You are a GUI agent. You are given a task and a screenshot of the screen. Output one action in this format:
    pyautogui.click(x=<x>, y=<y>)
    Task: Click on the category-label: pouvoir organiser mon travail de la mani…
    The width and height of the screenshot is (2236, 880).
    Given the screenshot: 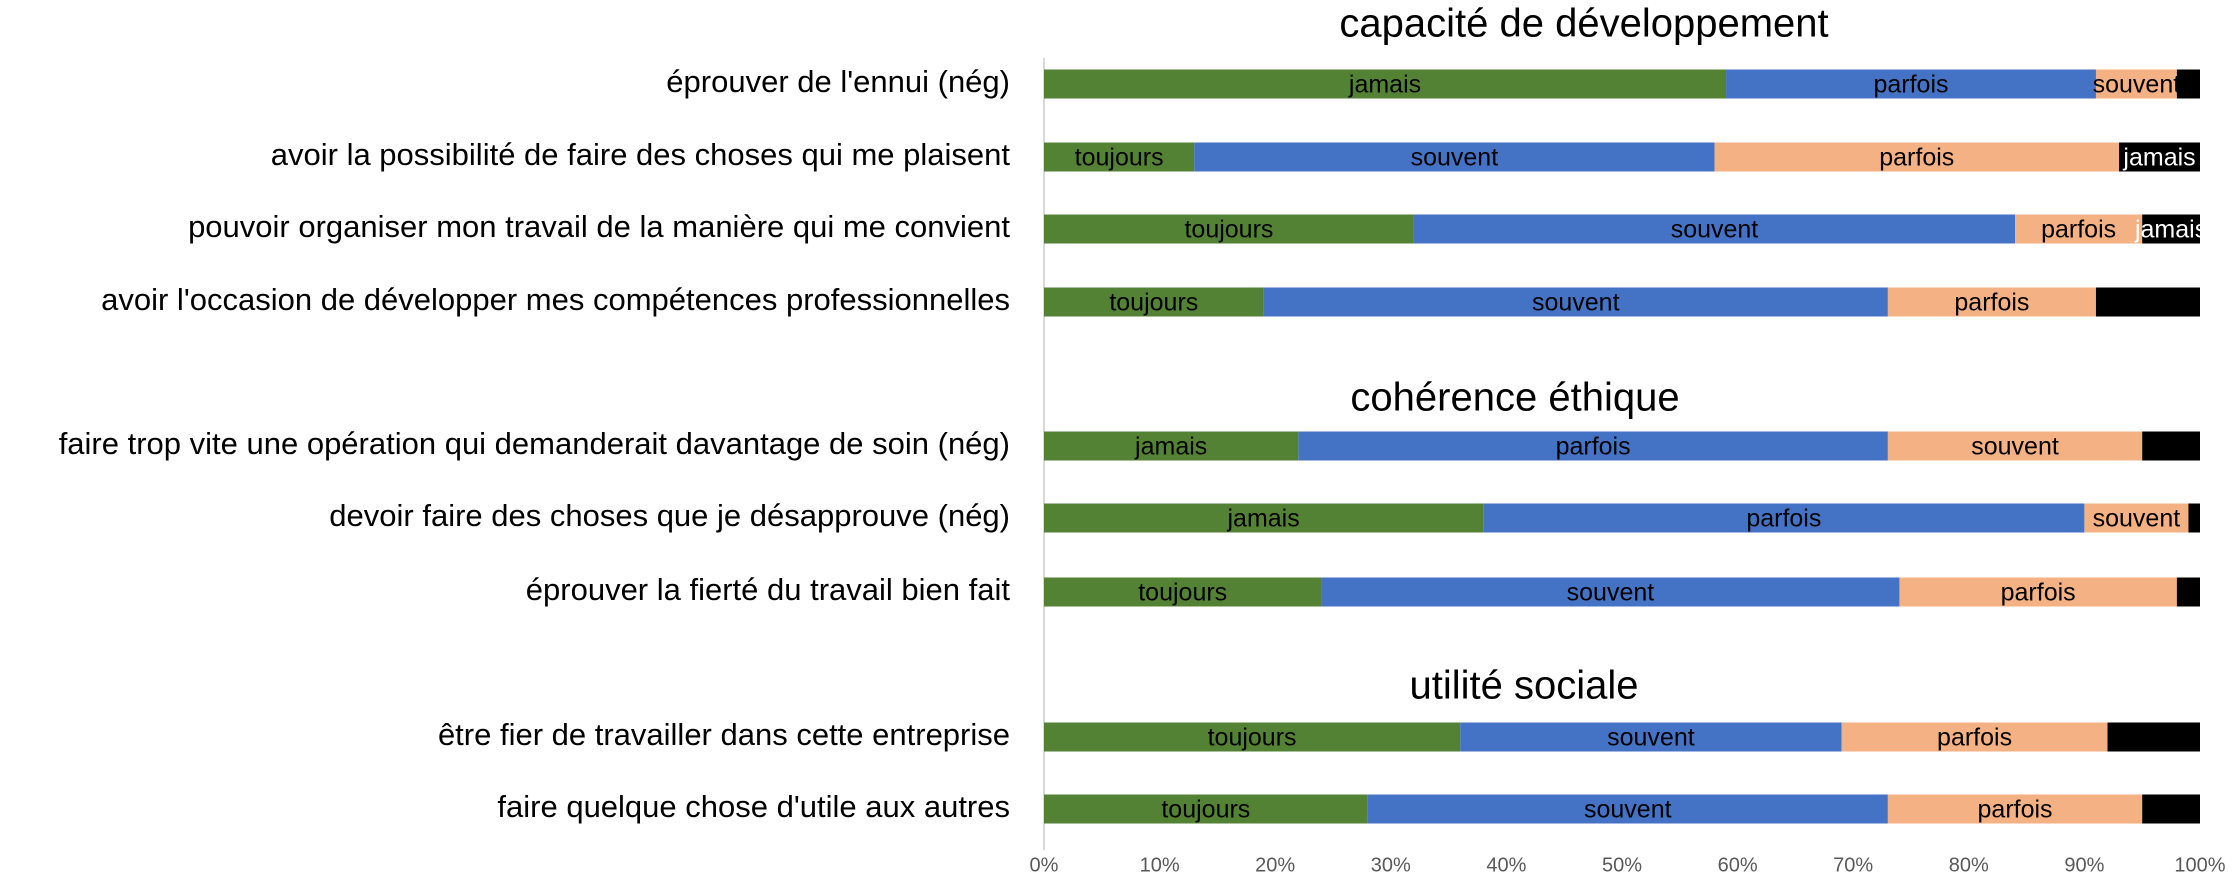 What is the action you would take?
    pyautogui.click(x=599, y=226)
    